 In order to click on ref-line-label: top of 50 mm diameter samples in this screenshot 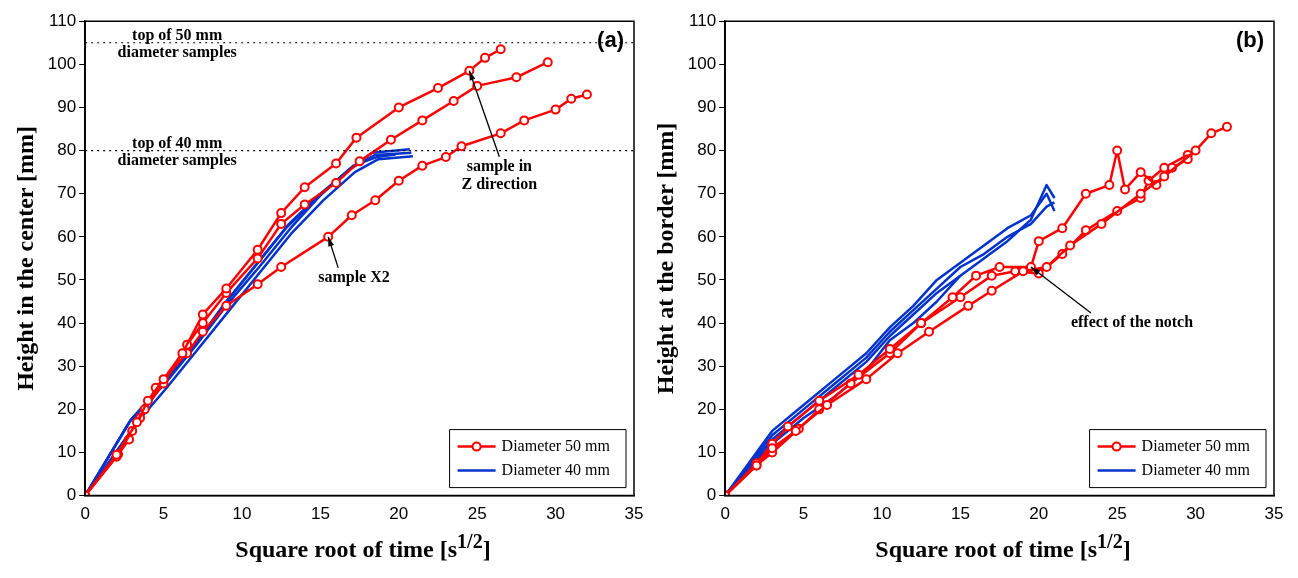, I will do `click(177, 43)`.